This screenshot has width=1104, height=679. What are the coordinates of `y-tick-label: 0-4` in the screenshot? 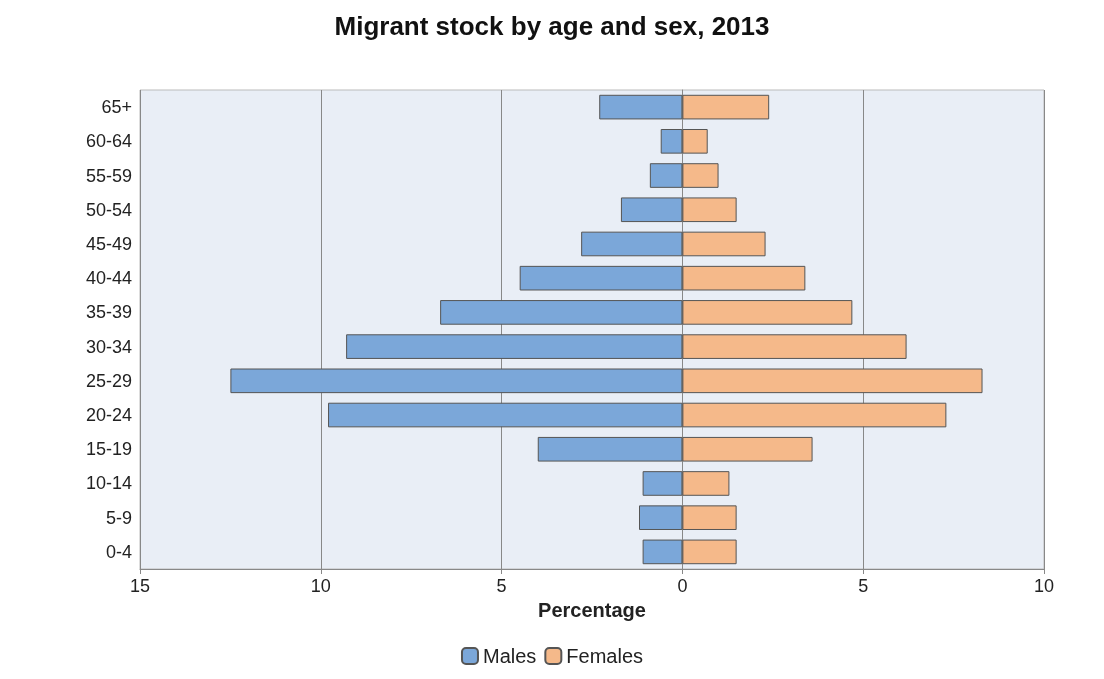 It's located at (118, 551).